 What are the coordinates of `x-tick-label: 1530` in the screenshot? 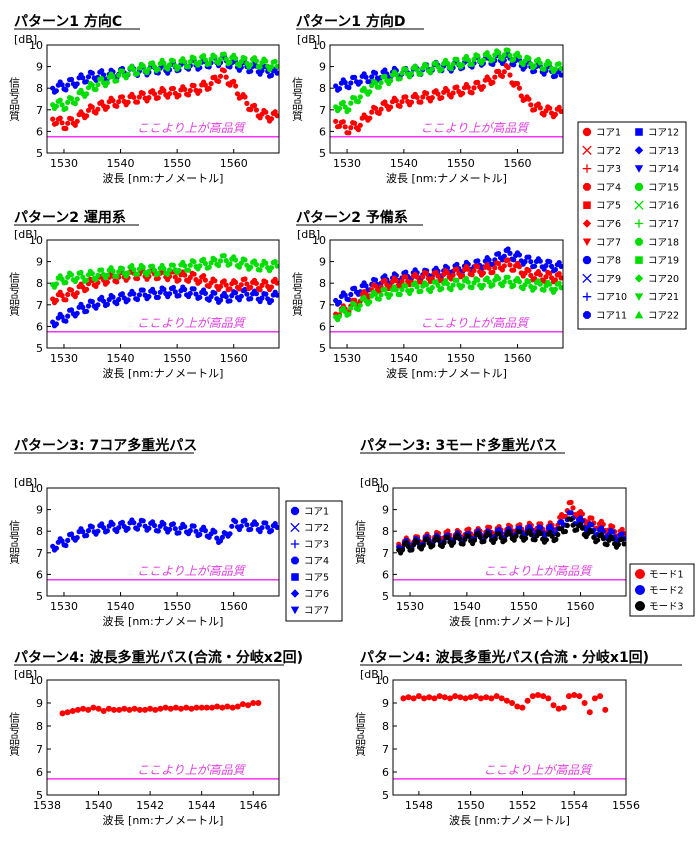 It's located at (347, 163).